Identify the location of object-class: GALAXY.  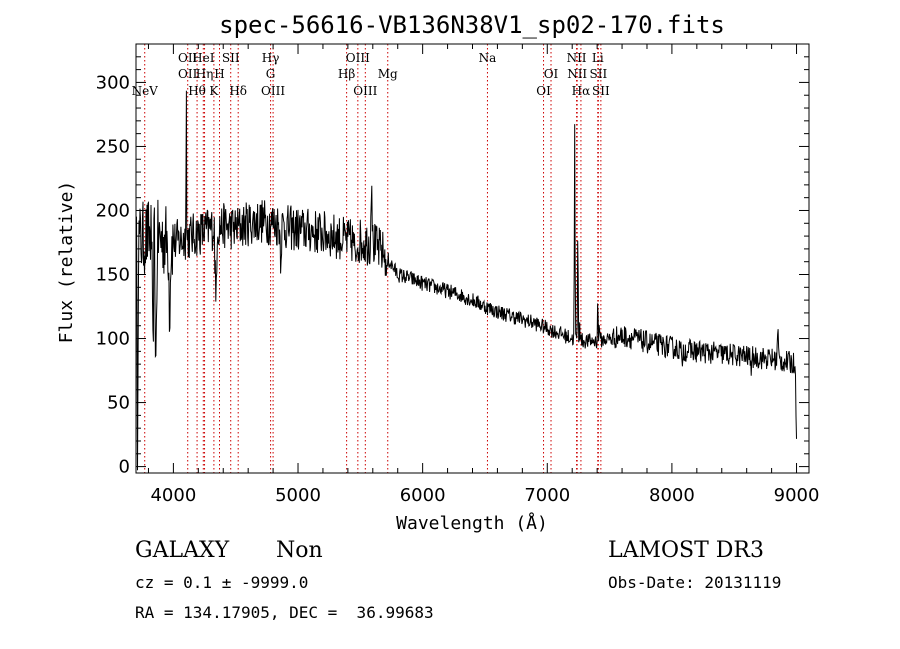
(182, 550).